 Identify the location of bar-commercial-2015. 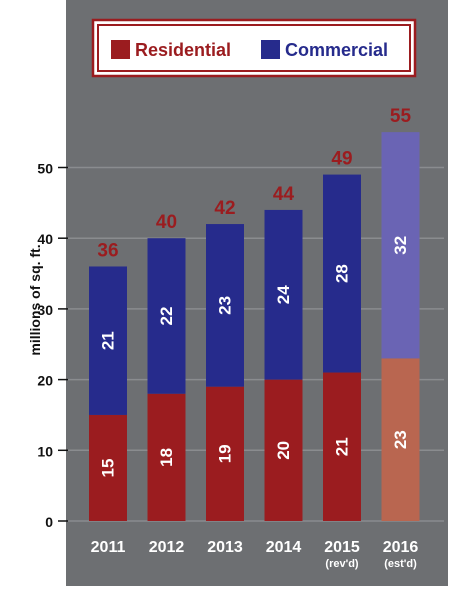
(342, 273).